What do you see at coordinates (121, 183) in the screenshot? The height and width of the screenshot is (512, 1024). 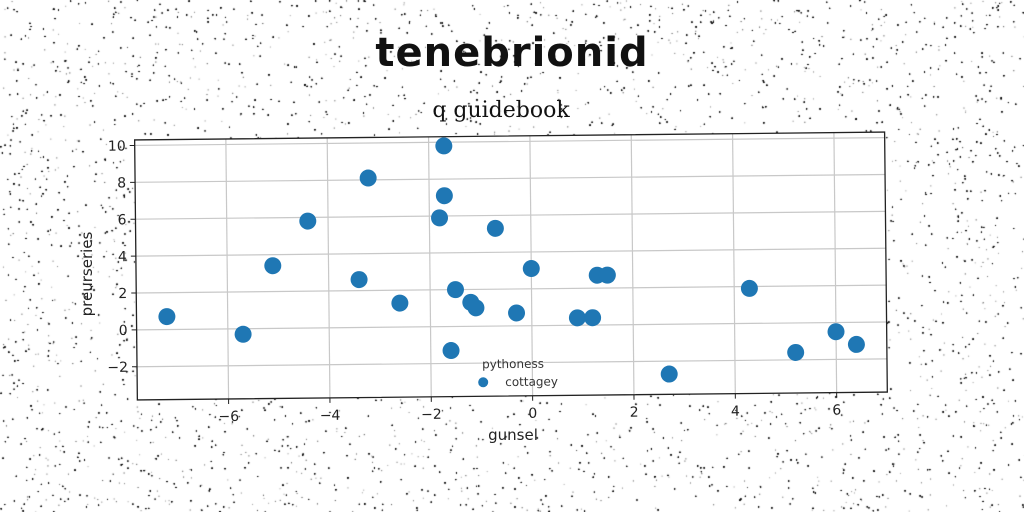 I see `y-tick-label: 8` at bounding box center [121, 183].